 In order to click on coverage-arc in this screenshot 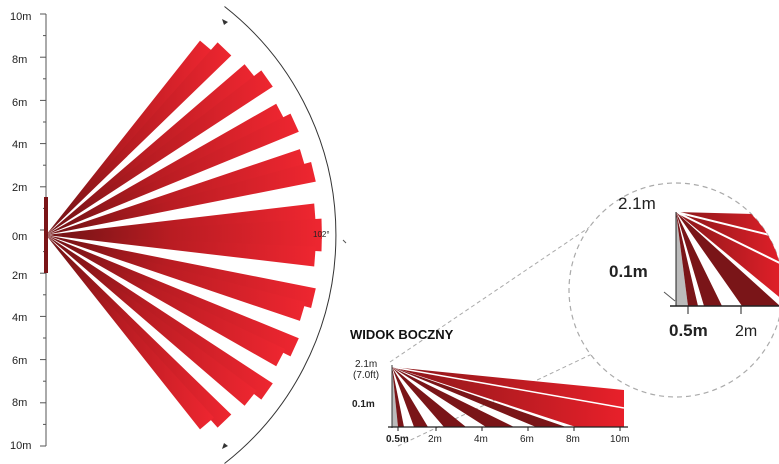, I will do `click(280, 235)`.